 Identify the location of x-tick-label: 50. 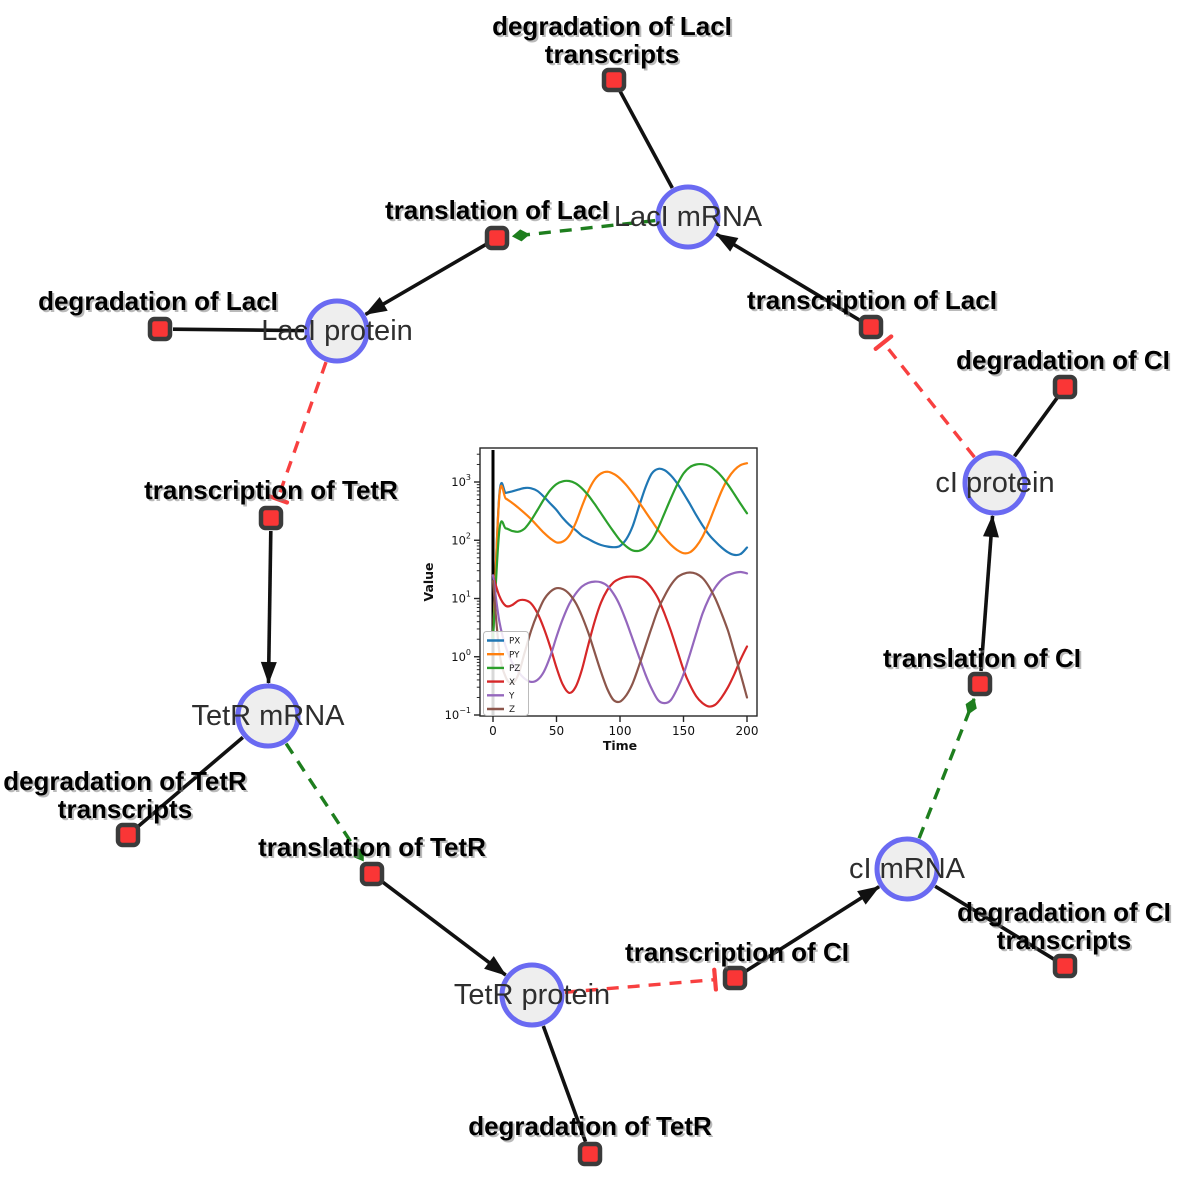
(556, 731).